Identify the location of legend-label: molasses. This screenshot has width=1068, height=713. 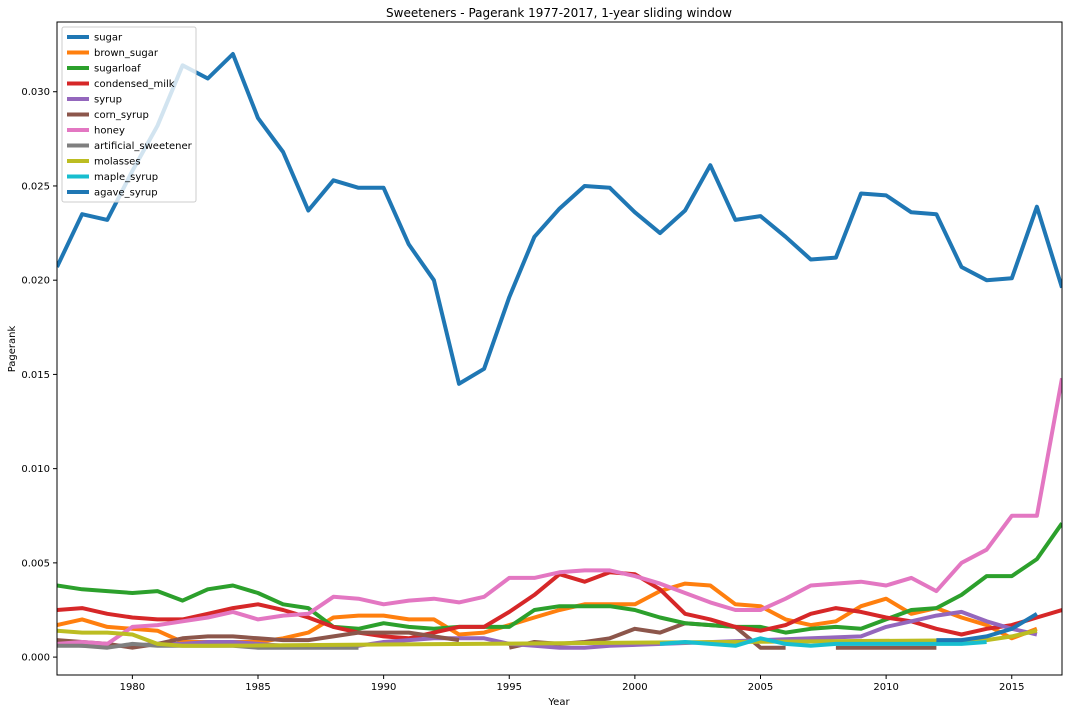
(117, 162).